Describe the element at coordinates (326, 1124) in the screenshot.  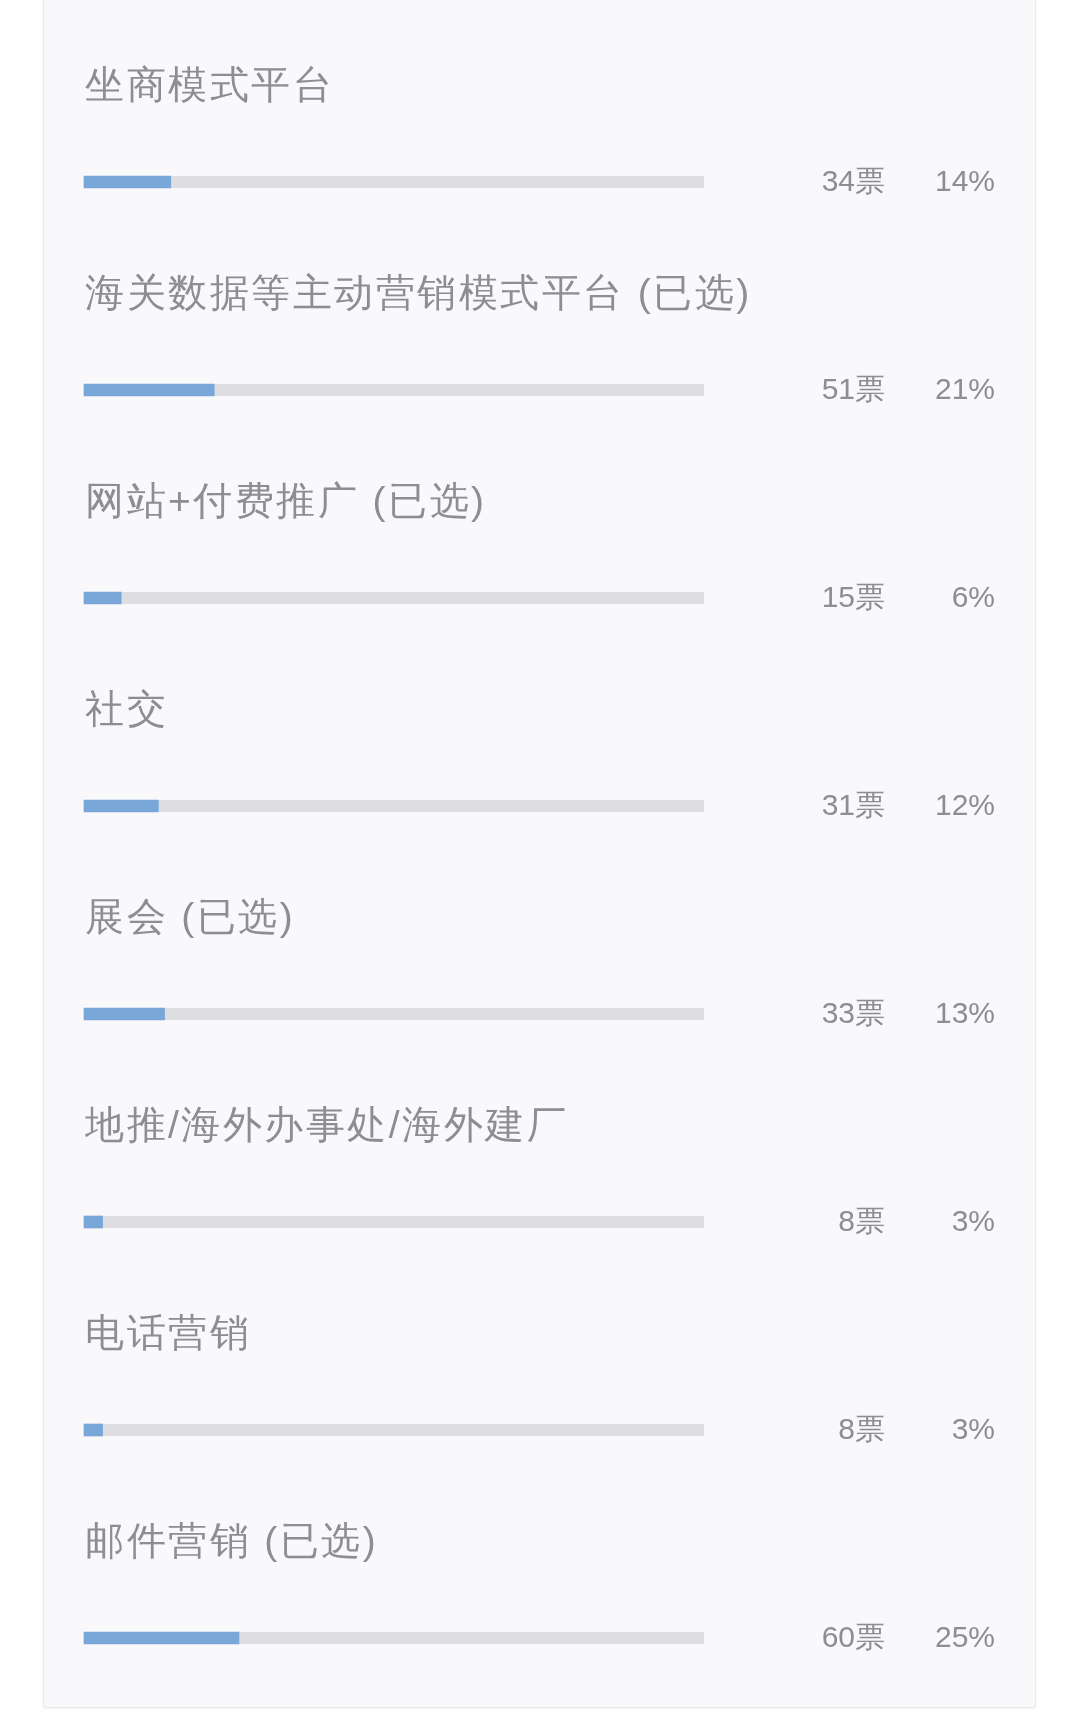
I see `y-tick-label: 地推/海外办事处/海外建厂` at that location.